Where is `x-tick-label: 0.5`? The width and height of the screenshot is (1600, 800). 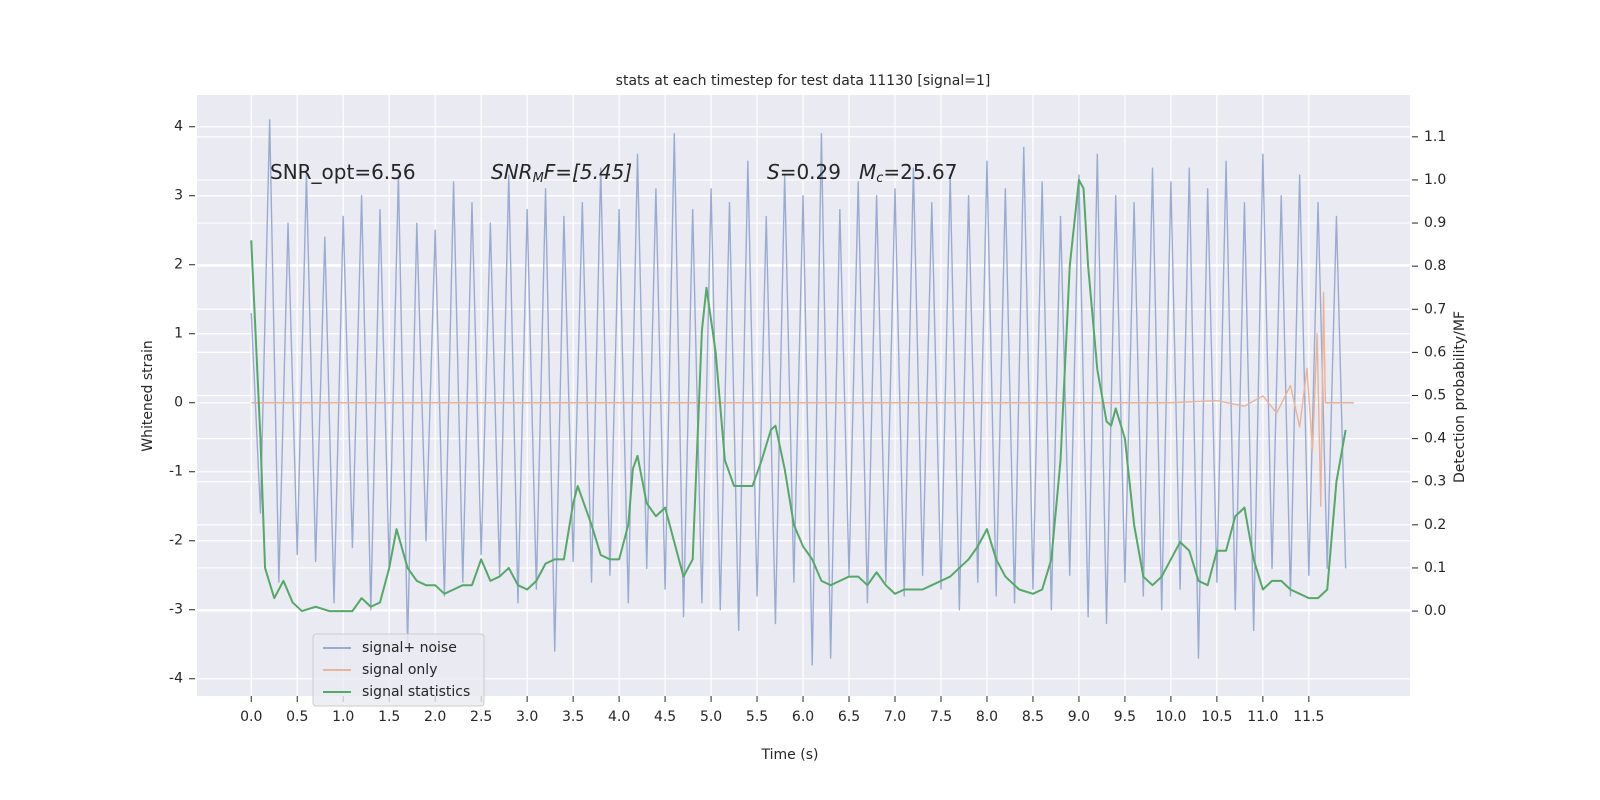
x-tick-label: 0.5 is located at coordinates (297, 717).